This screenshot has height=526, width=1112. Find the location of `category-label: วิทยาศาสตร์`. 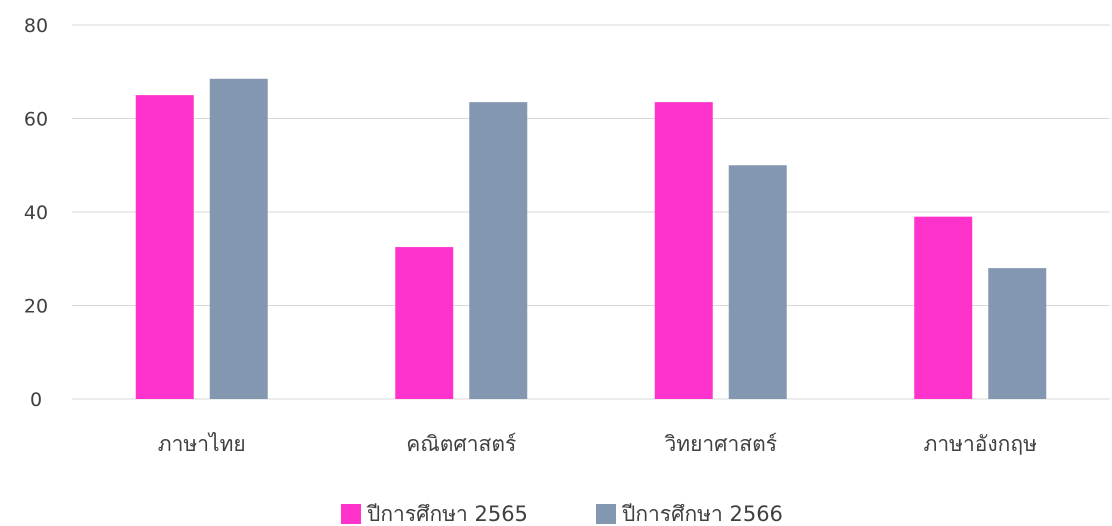

category-label: วิทยาศาสตร์ is located at coordinates (720, 444).